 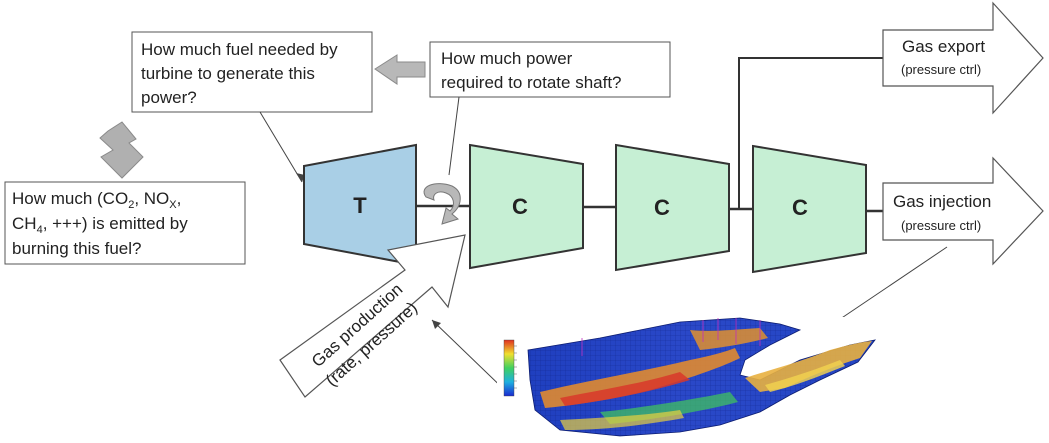 I want to click on rotation-arrow-icon, so click(x=442, y=204).